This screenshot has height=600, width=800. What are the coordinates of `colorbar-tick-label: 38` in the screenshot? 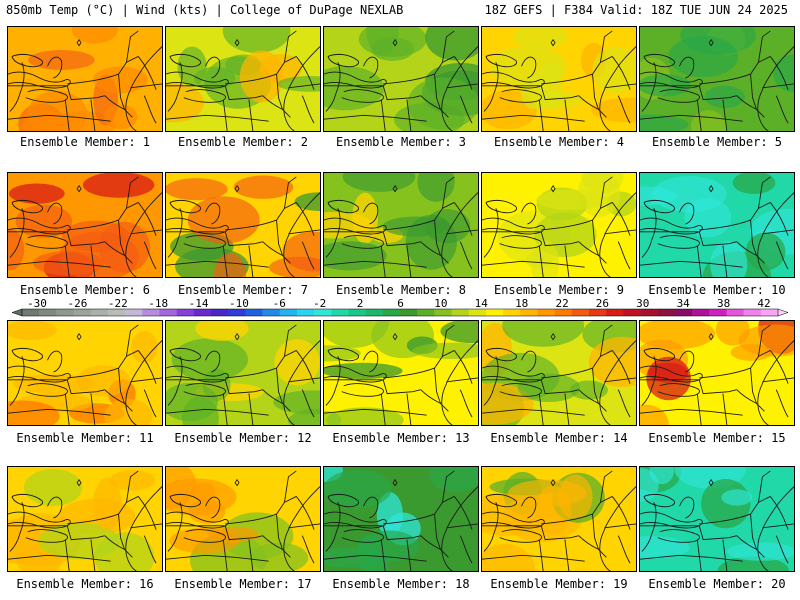 It's located at (723, 303).